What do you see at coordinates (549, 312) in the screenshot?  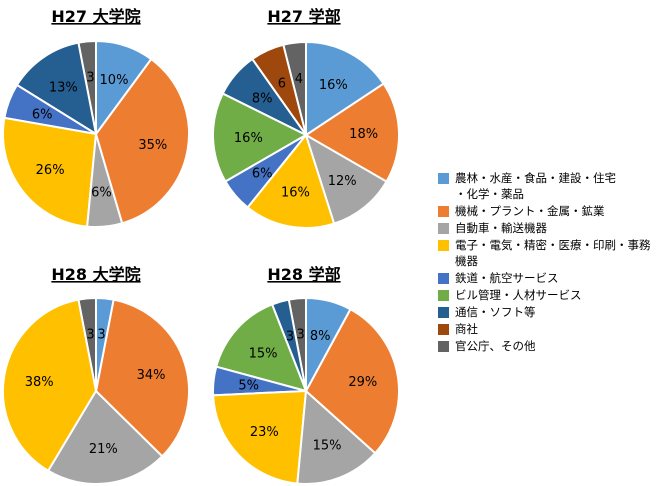 I see `legend-item: 通信・ソフト等` at bounding box center [549, 312].